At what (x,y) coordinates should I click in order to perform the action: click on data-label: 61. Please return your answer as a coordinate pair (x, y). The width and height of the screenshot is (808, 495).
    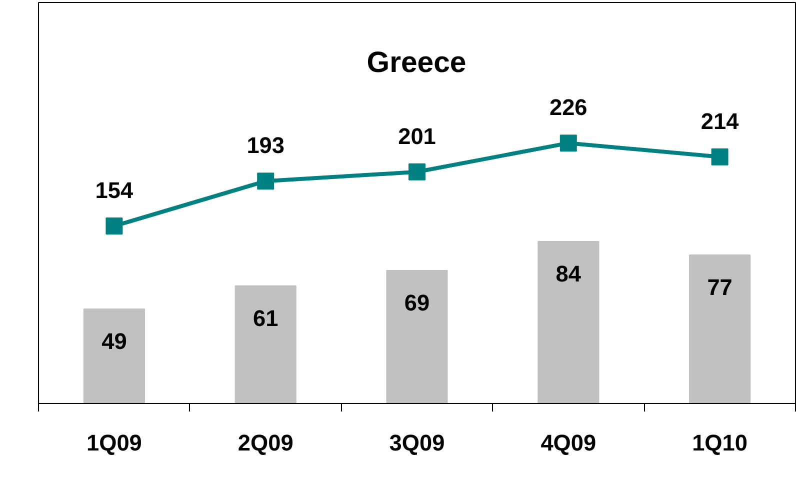
    Looking at the image, I should click on (265, 317).